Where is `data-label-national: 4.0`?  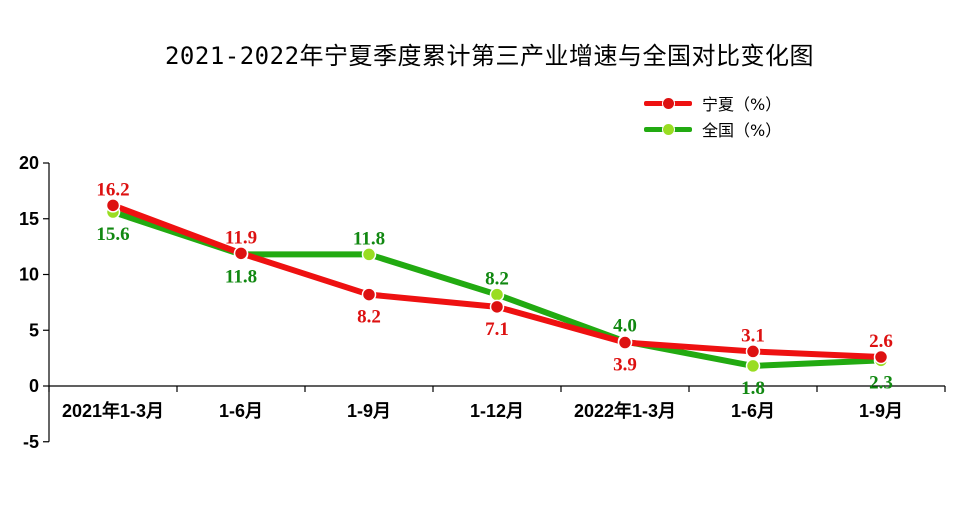
data-label-national: 4.0 is located at coordinates (625, 325).